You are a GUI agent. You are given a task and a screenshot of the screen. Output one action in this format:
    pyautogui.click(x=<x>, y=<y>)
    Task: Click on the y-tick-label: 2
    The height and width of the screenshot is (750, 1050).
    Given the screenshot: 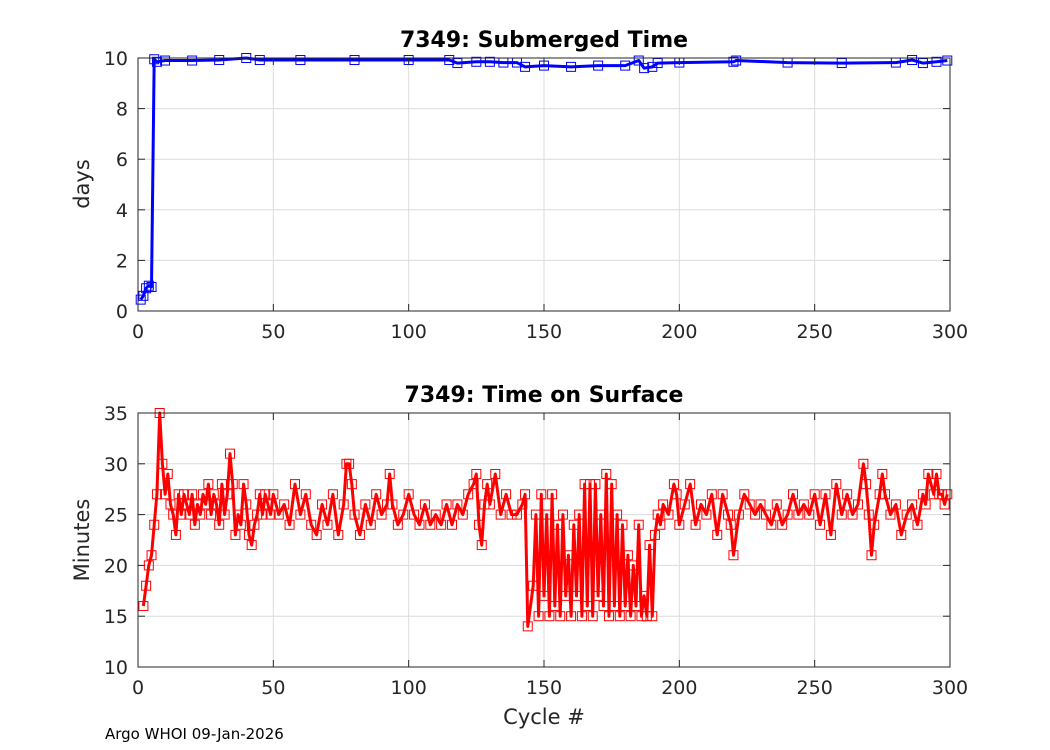 What is the action you would take?
    pyautogui.click(x=122, y=261)
    